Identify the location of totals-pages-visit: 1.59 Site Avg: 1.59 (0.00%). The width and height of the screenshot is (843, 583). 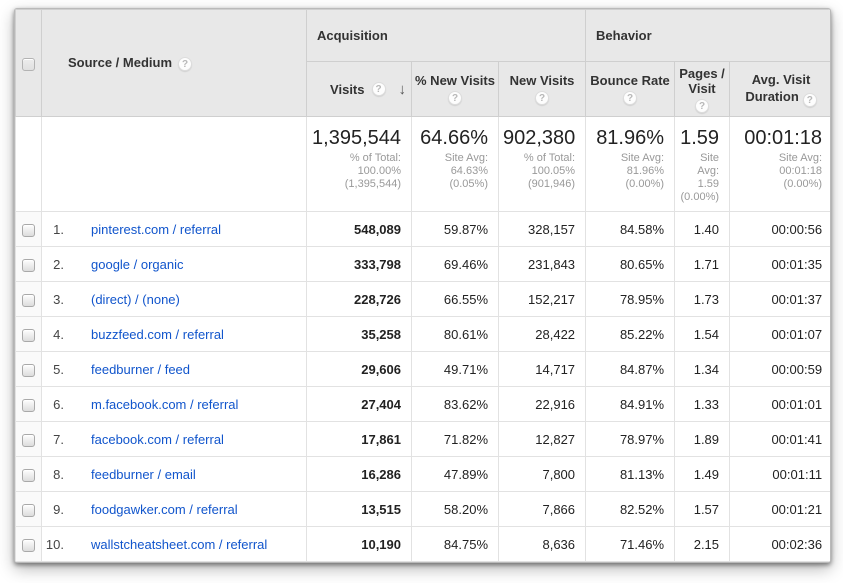
(702, 164).